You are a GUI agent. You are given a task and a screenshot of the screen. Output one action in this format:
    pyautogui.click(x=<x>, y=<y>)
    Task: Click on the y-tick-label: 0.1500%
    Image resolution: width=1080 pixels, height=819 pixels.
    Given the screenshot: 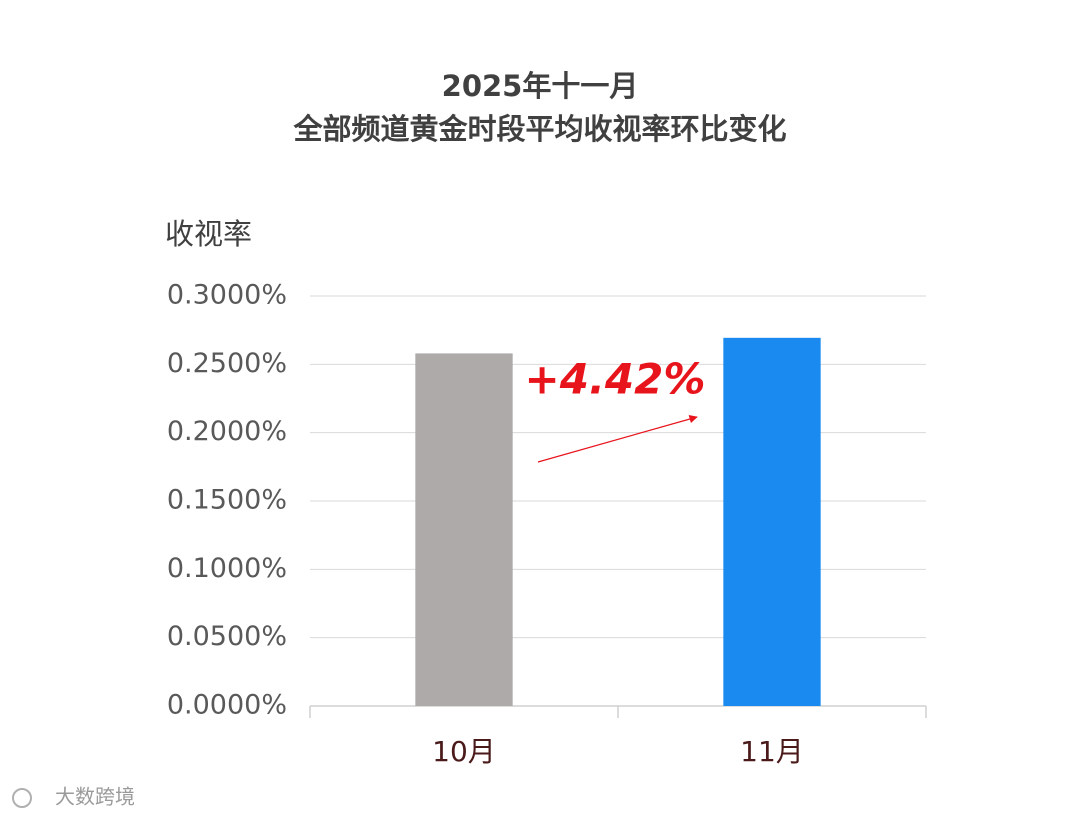 What is the action you would take?
    pyautogui.click(x=227, y=500)
    